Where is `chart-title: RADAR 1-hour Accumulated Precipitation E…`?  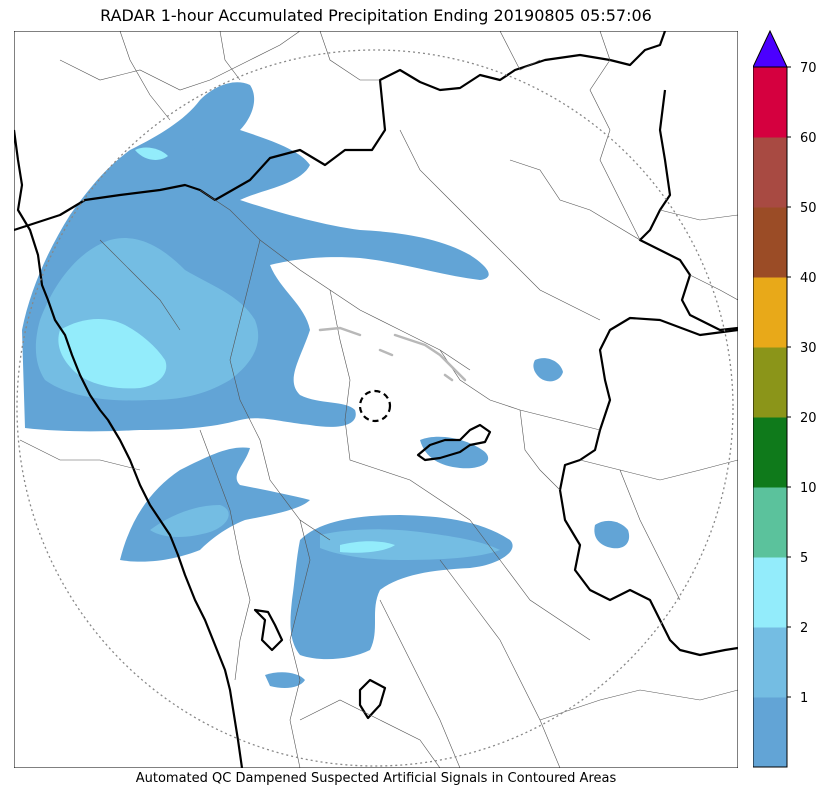 chart-title: RADAR 1-hour Accumulated Precipitation E… is located at coordinates (376, 15).